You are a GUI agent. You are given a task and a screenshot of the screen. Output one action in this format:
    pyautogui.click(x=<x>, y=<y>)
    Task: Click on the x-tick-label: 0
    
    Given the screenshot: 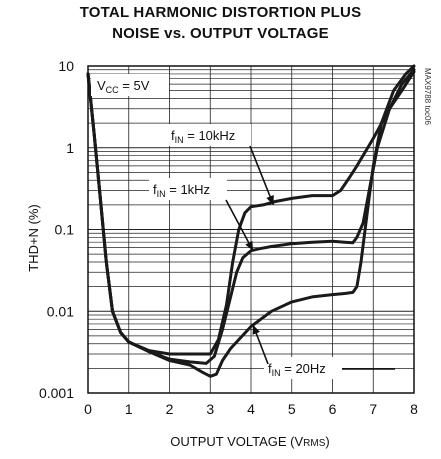 What is the action you would take?
    pyautogui.click(x=88, y=409)
    